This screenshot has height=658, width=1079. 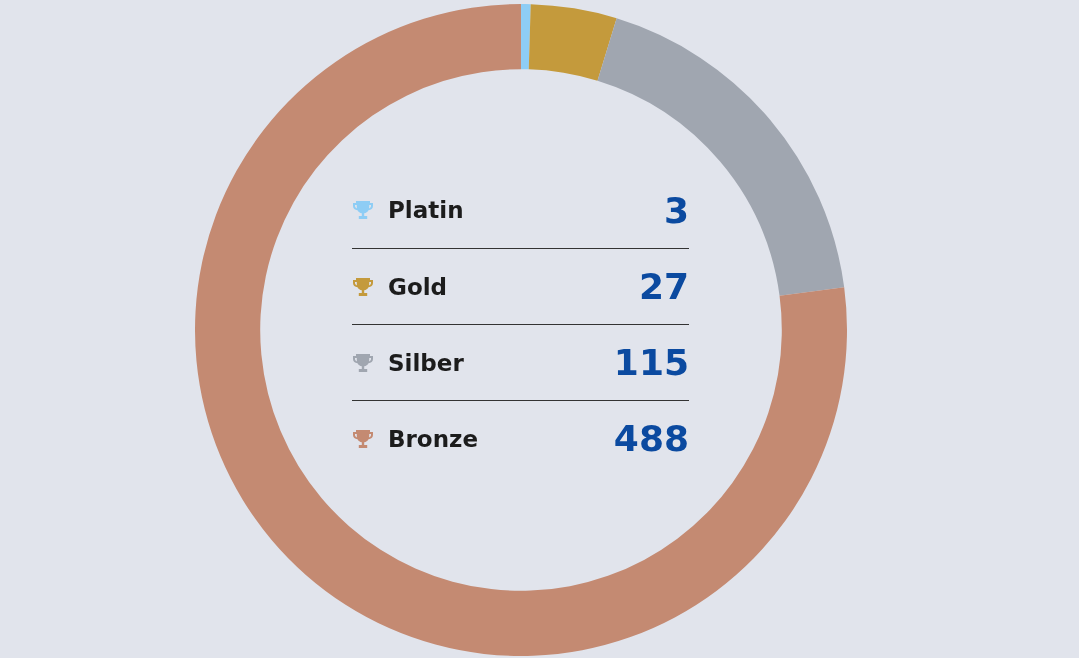 I want to click on legend-label: Gold, so click(x=418, y=286).